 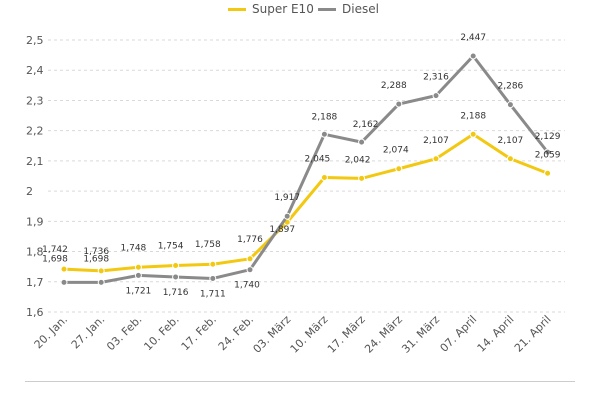 What do you see at coordinates (511, 87) in the screenshot?
I see `data-label: 2,286` at bounding box center [511, 87].